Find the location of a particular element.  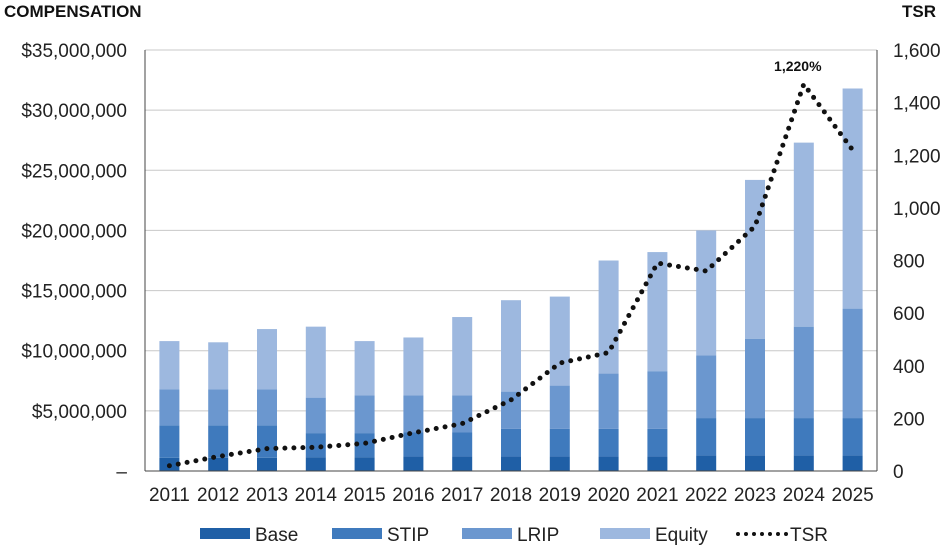

bar-lrip-2012 is located at coordinates (218, 407).